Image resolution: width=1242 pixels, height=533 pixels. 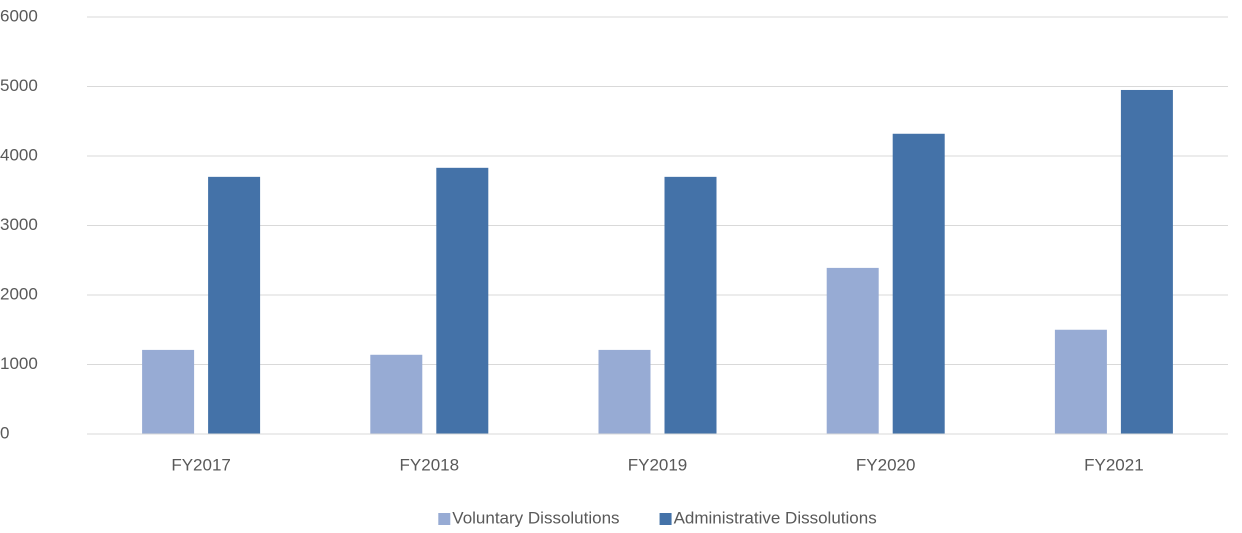 What do you see at coordinates (1114, 464) in the screenshot?
I see `x-tick-label: FY2021` at bounding box center [1114, 464].